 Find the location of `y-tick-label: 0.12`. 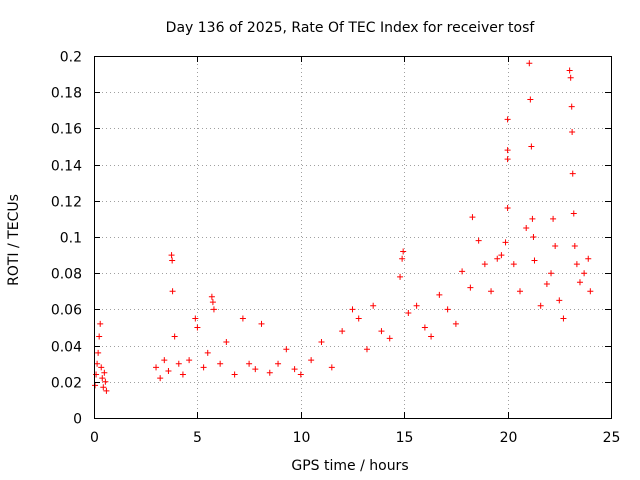

y-tick-label: 0.12 is located at coordinates (66, 203).